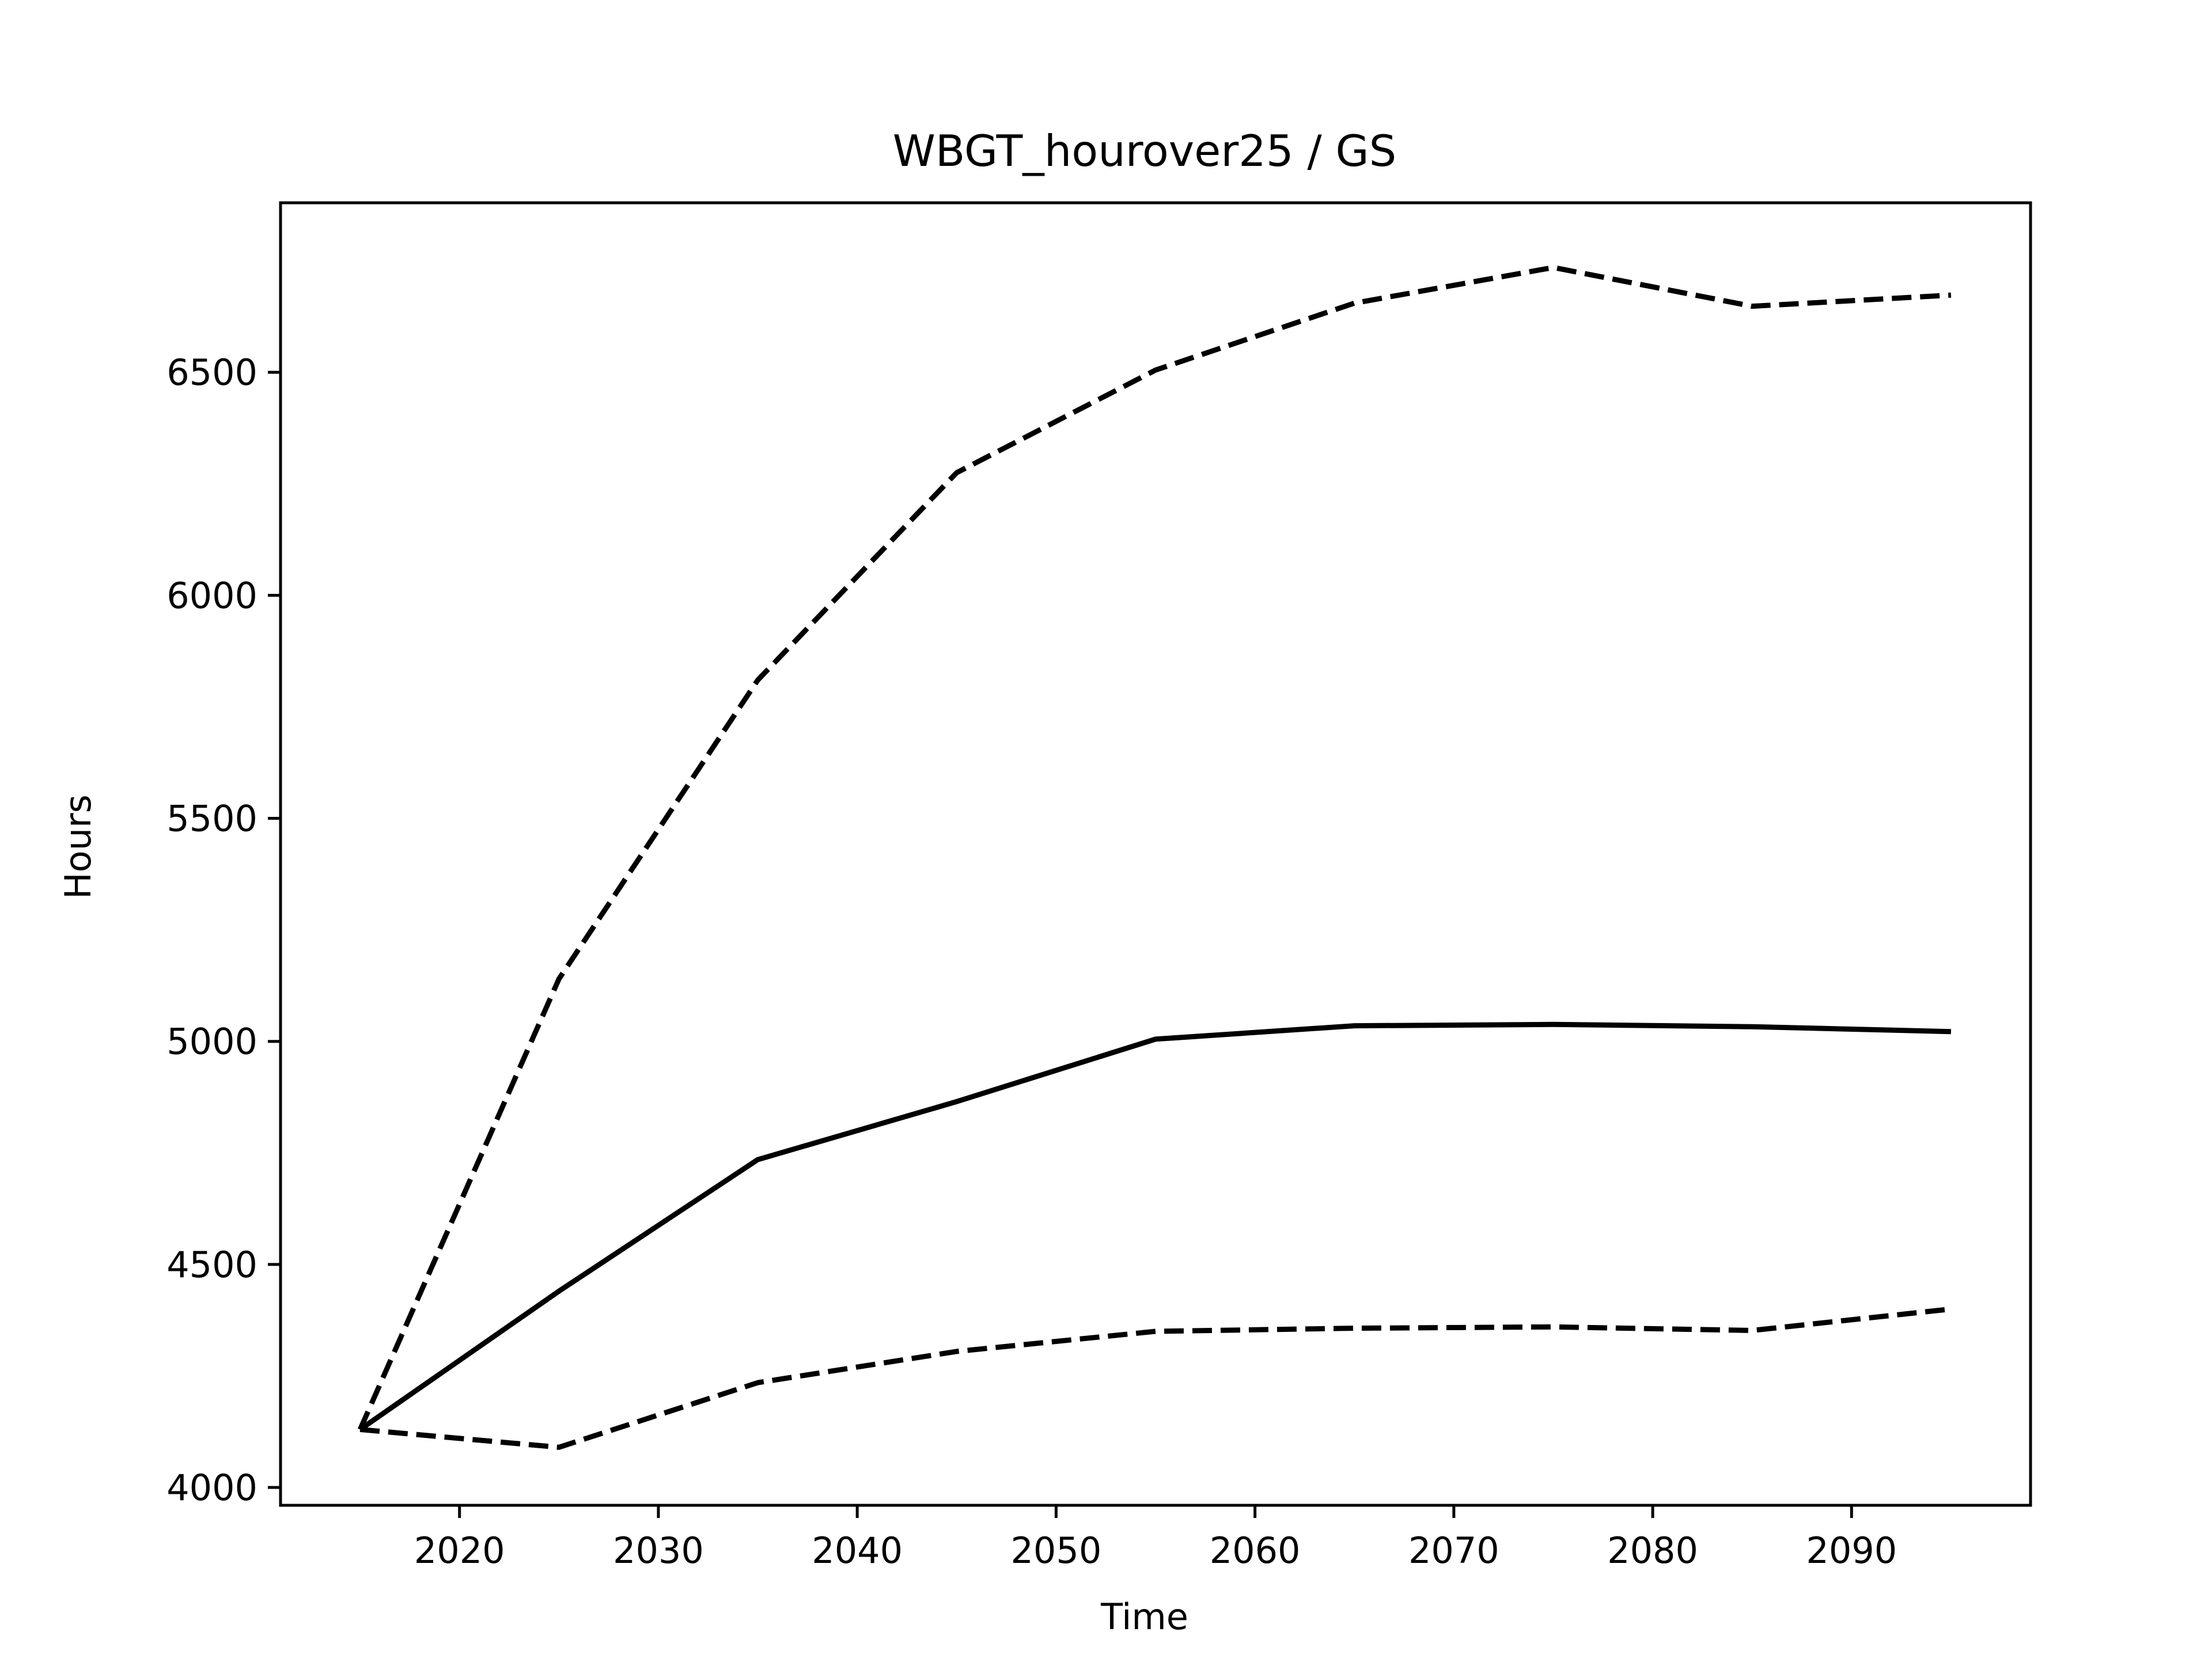 The width and height of the screenshot is (2212, 1662). What do you see at coordinates (211, 1488) in the screenshot?
I see `y-tick-label: 4000` at bounding box center [211, 1488].